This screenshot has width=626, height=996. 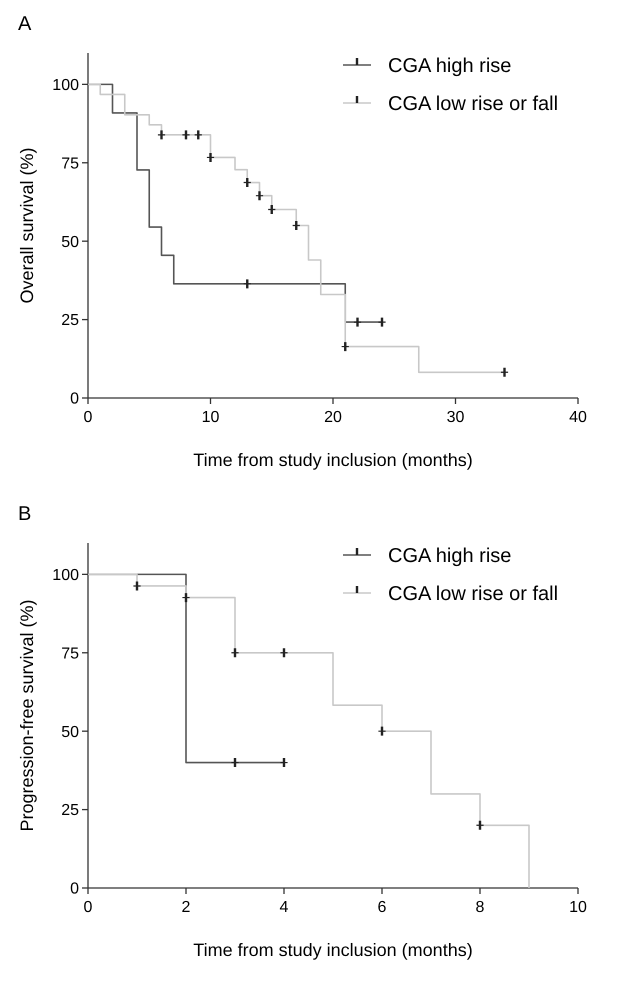 What do you see at coordinates (284, 907) in the screenshot?
I see `x-tick-label: 4` at bounding box center [284, 907].